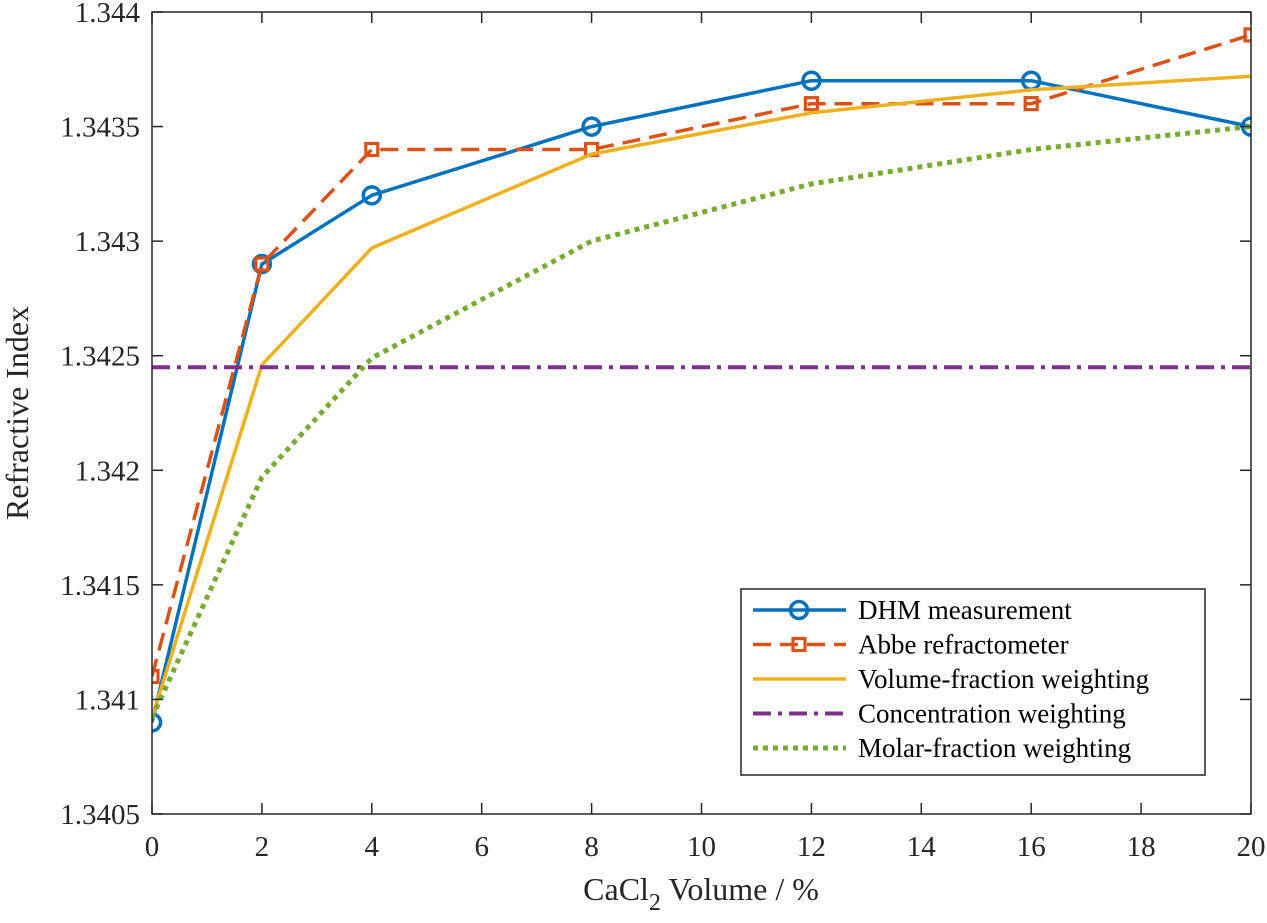 Image resolution: width=1267 pixels, height=923 pixels. I want to click on y-tick-label: 1.3425, so click(100, 357).